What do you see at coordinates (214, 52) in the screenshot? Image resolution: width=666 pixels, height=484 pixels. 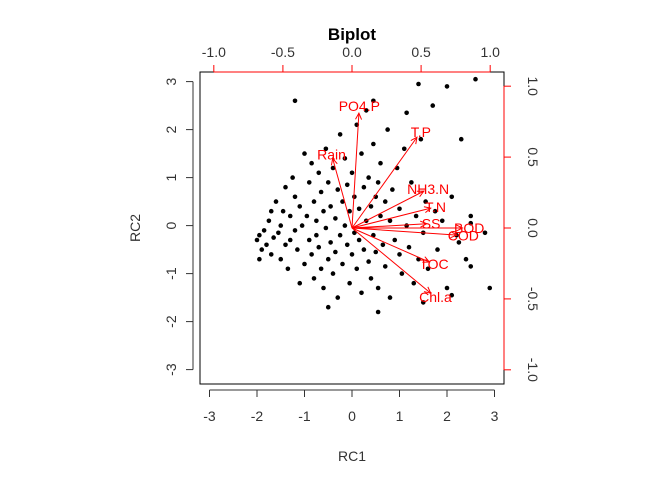 I see `top-tick-label: -1.0` at bounding box center [214, 52].